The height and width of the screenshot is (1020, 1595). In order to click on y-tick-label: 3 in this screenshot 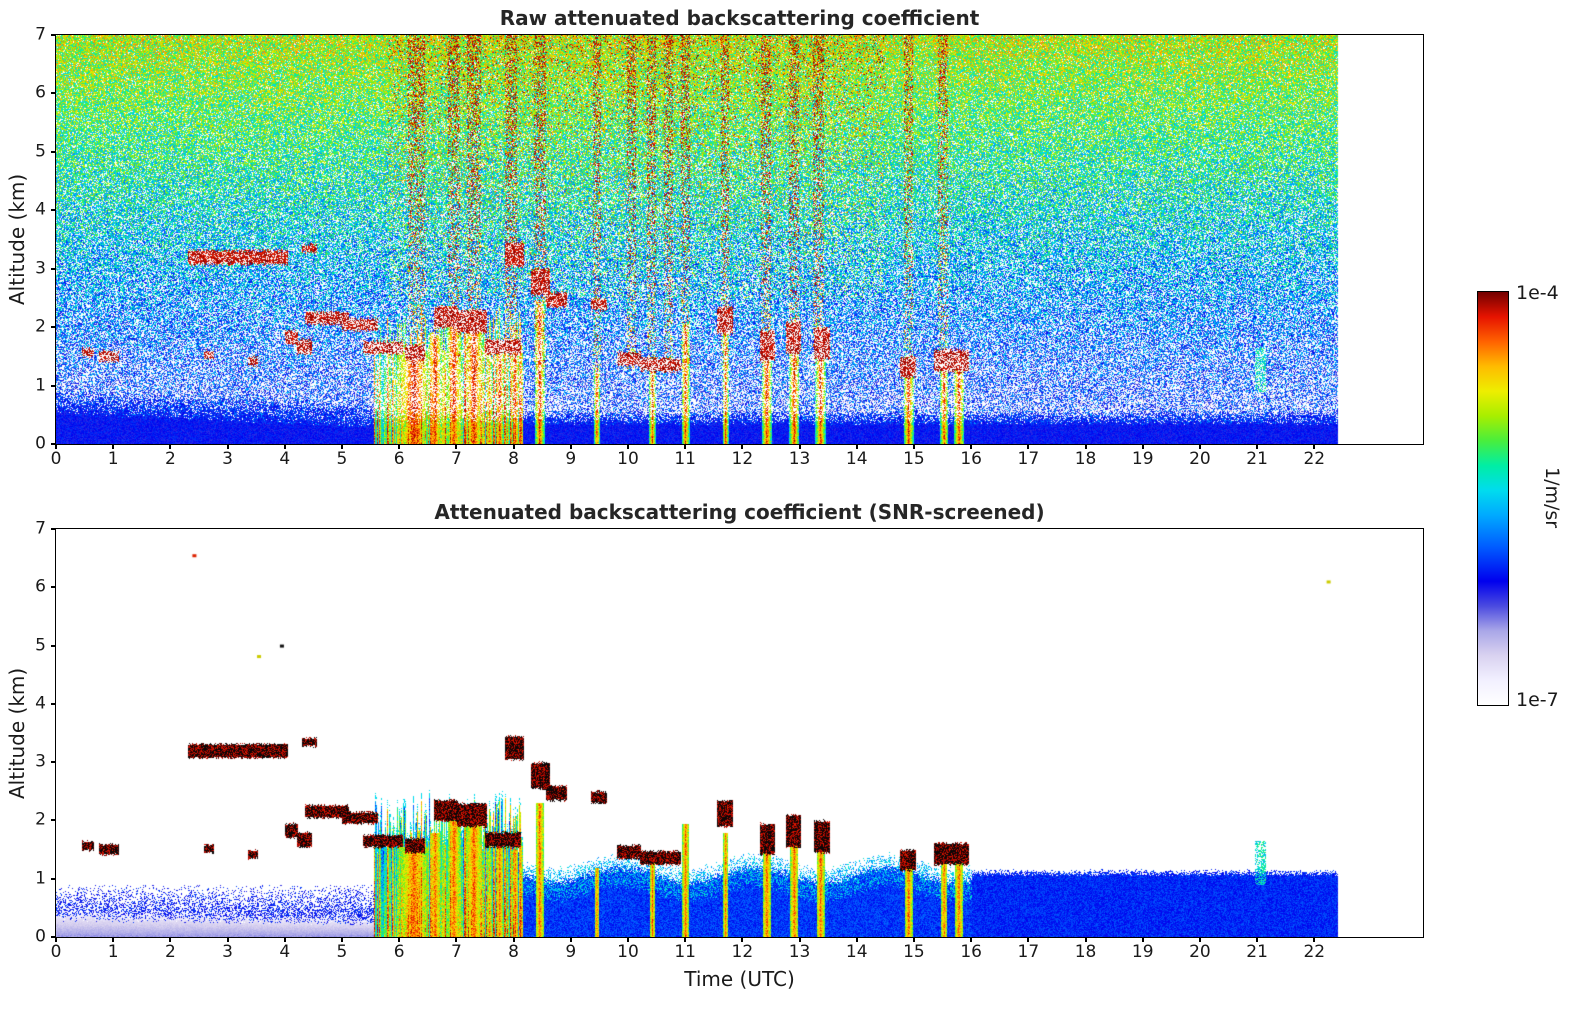, I will do `click(40, 761)`.